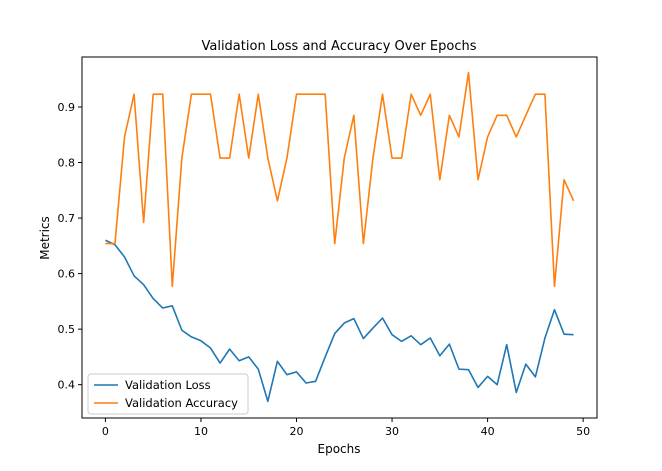 The height and width of the screenshot is (471, 662). I want to click on y-axis-label: Metrics, so click(45, 238).